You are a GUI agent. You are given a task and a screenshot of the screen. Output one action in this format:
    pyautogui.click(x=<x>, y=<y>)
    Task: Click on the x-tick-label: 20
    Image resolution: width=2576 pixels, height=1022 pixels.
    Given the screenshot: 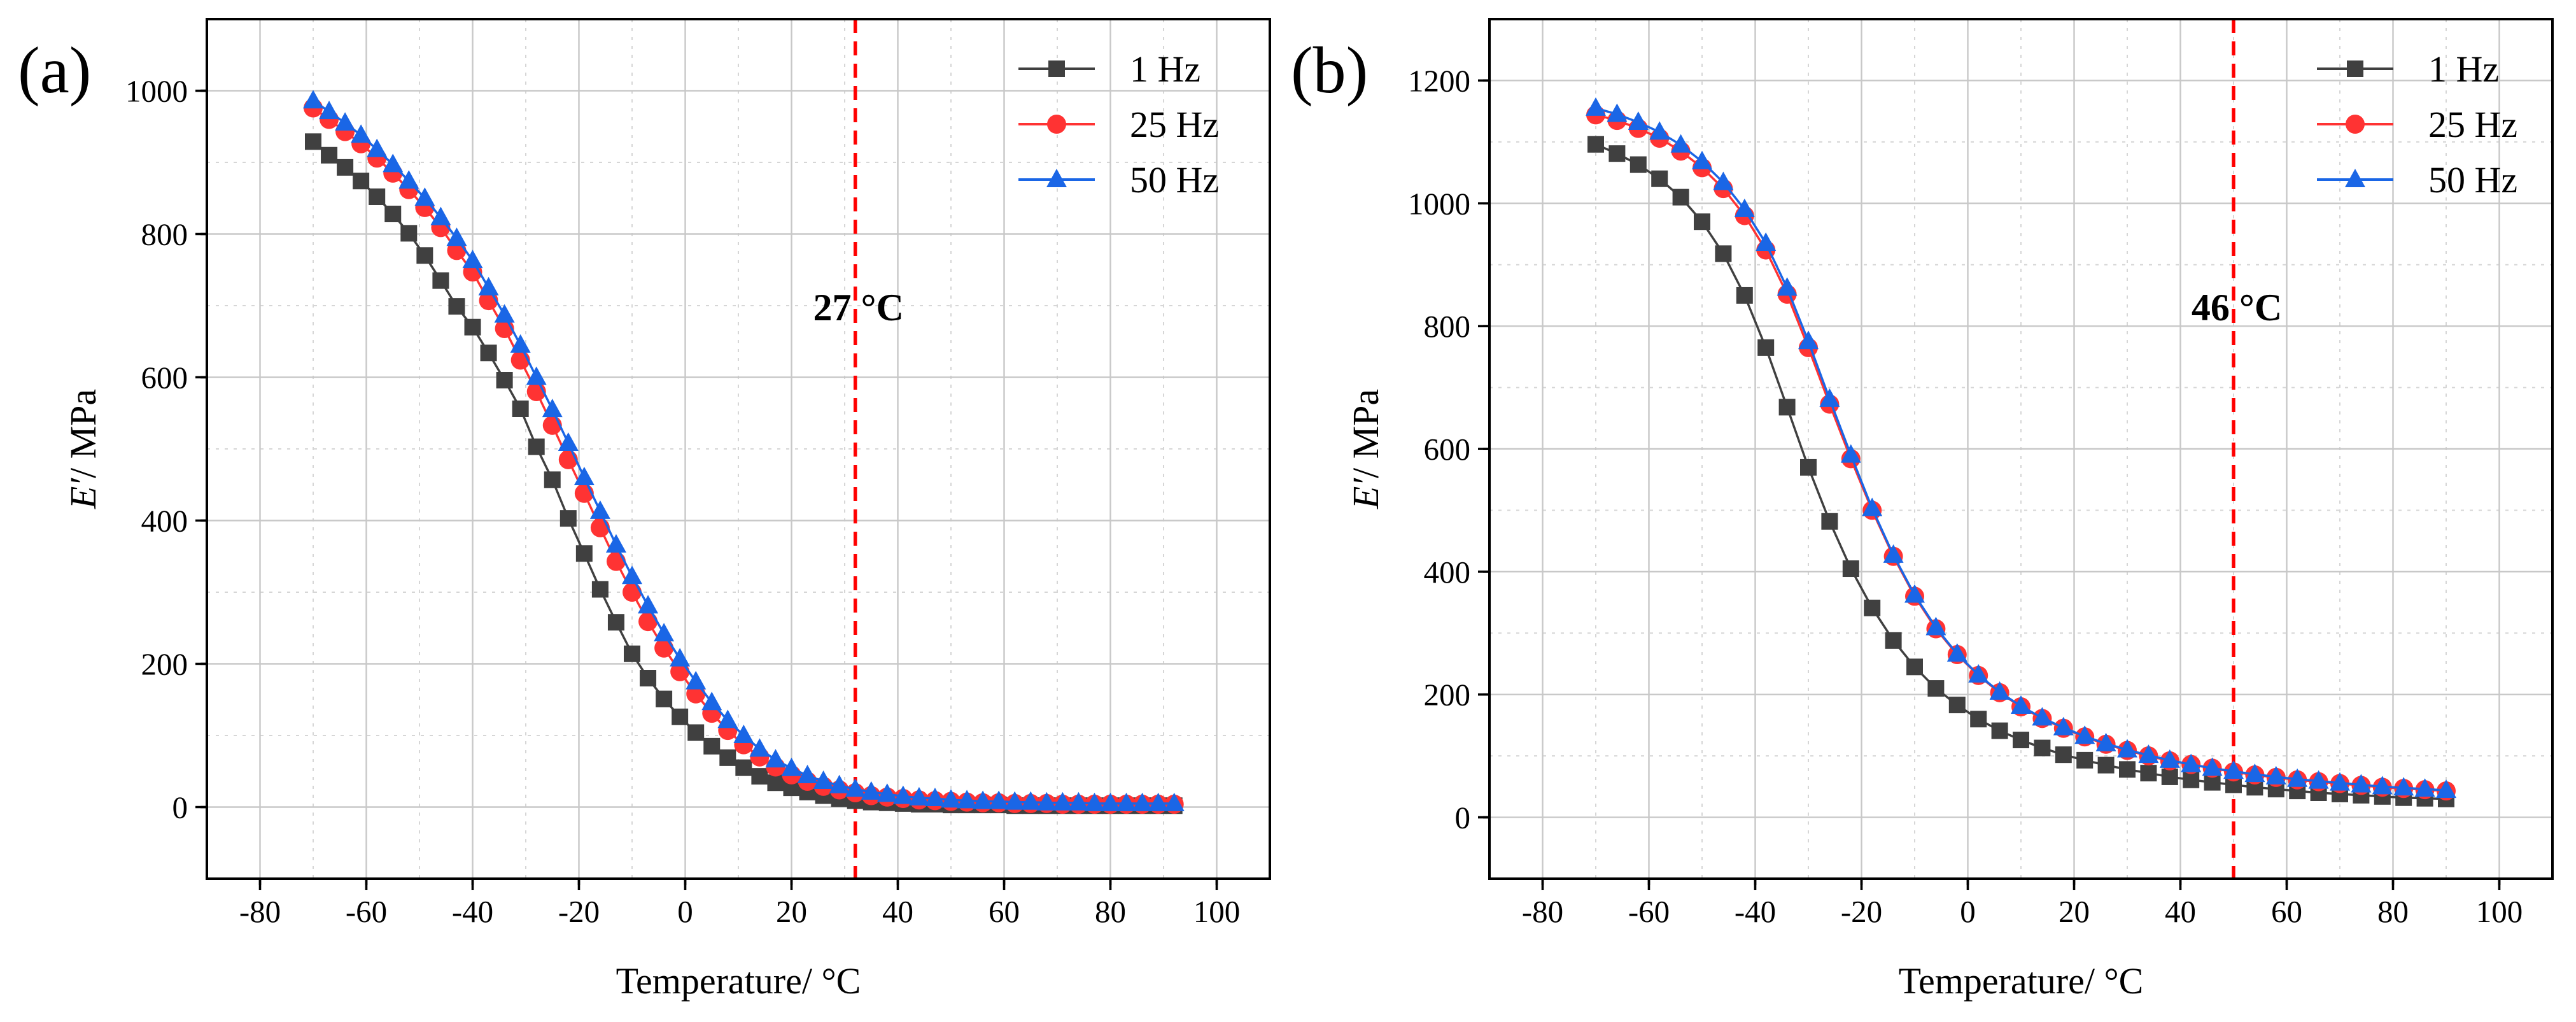 What is the action you would take?
    pyautogui.click(x=792, y=912)
    